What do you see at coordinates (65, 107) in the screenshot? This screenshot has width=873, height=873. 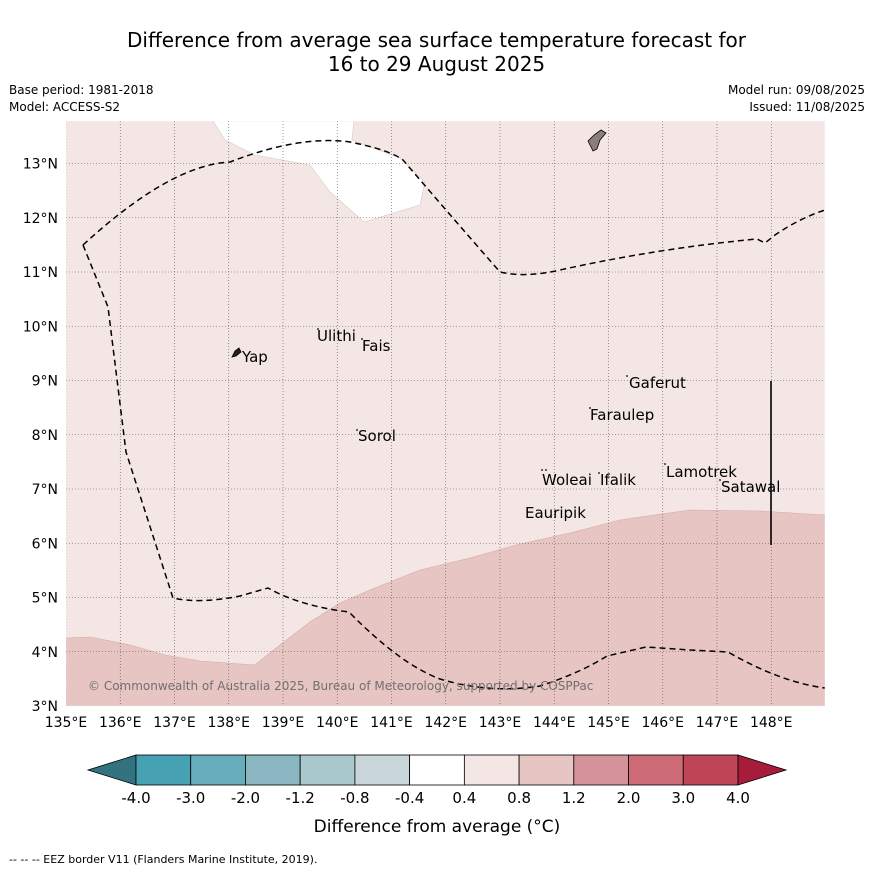 I see `model-name: Model: ACCESS-S2` at bounding box center [65, 107].